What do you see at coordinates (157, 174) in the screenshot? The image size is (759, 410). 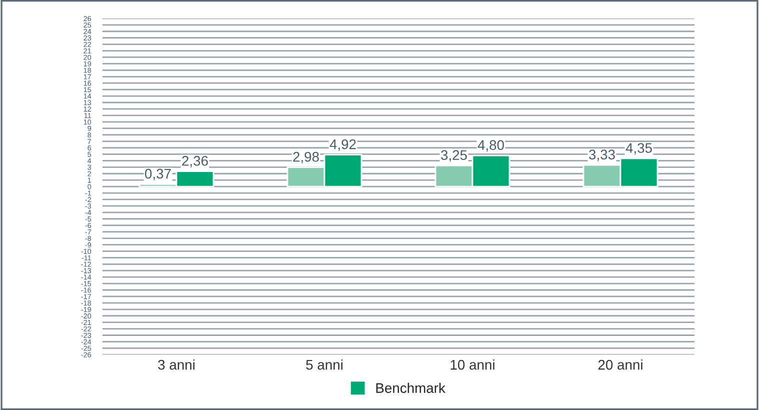 I see `data-label: 0,37` at bounding box center [157, 174].